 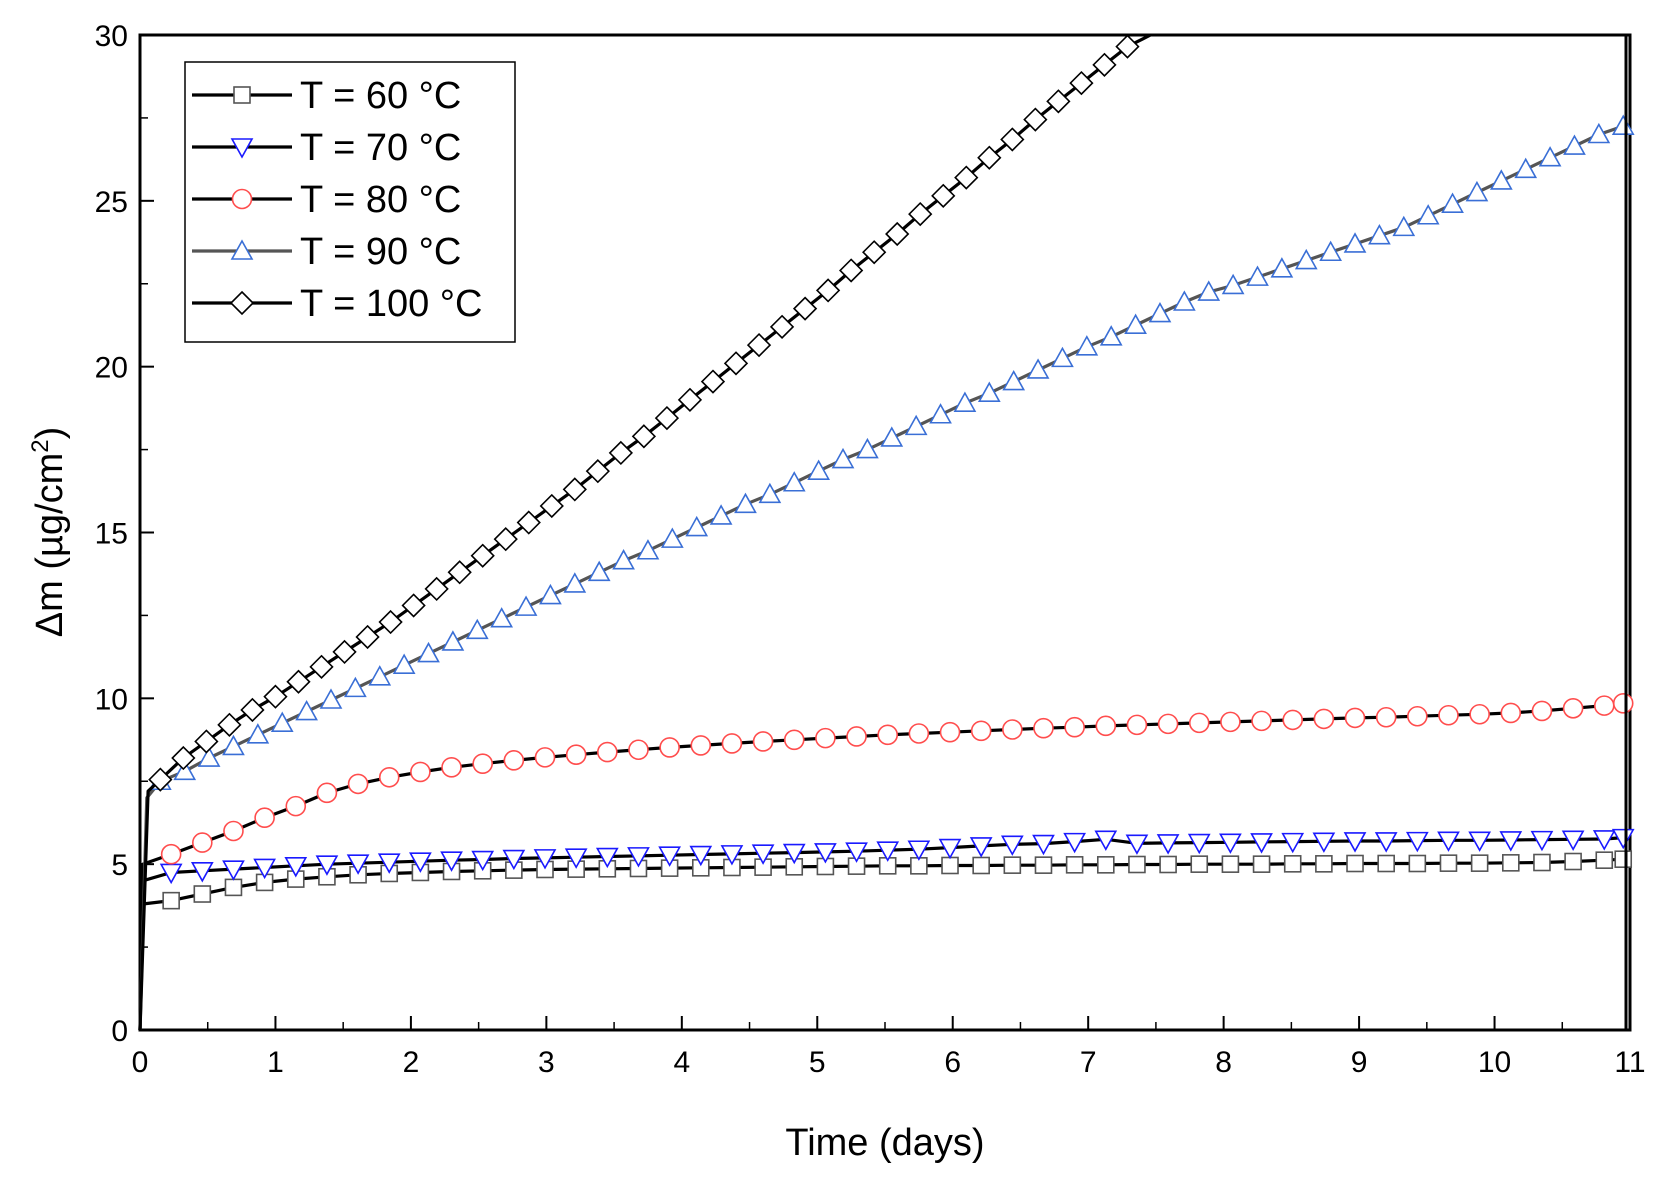 I want to click on y-axis-title-sup: 2, so click(x=40, y=445).